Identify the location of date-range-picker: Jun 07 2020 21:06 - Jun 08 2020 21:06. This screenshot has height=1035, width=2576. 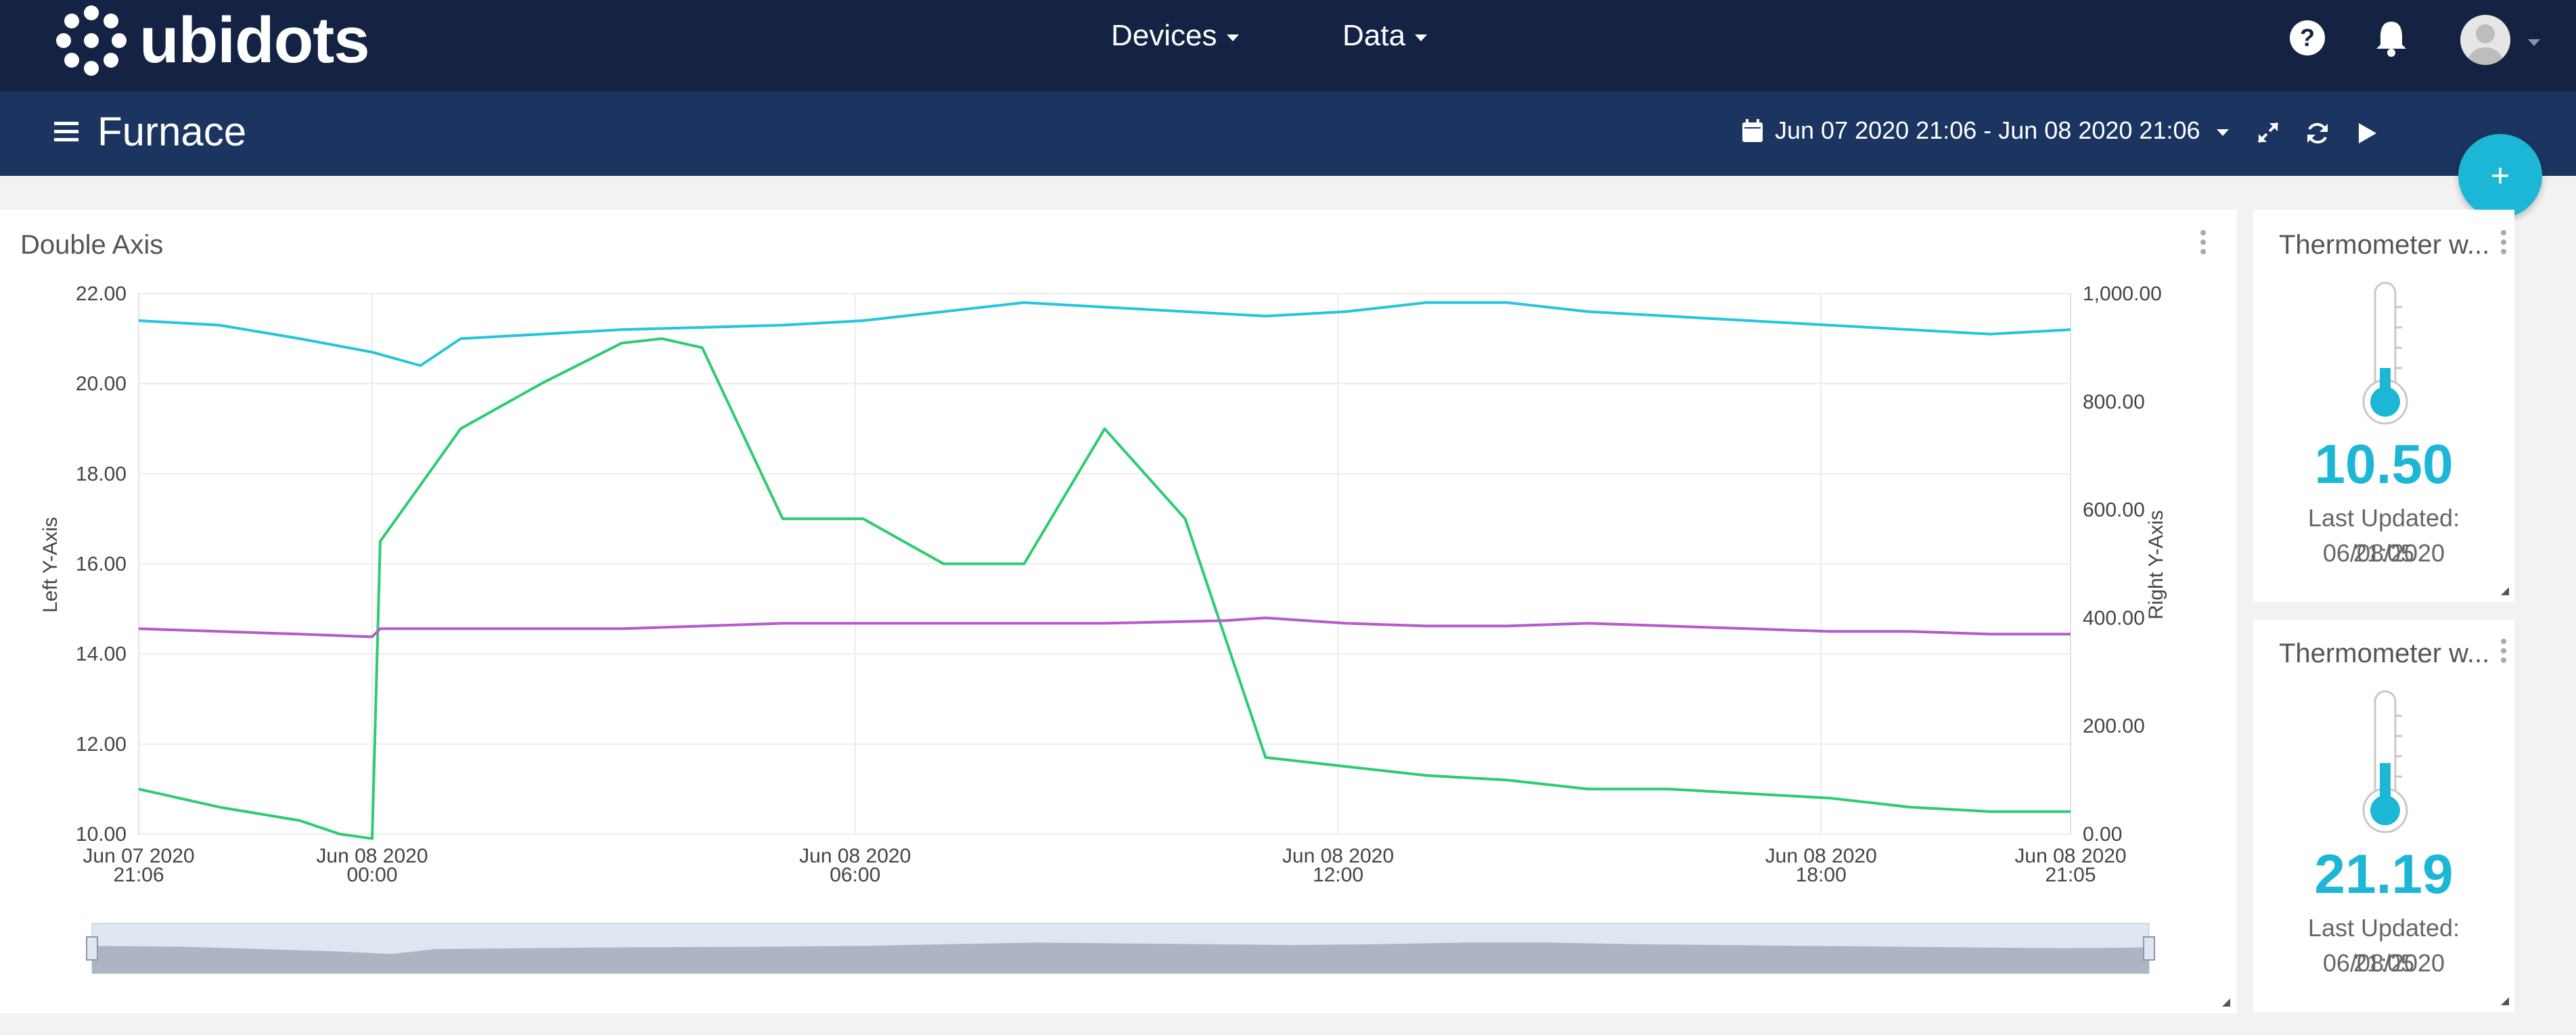
(1985, 130).